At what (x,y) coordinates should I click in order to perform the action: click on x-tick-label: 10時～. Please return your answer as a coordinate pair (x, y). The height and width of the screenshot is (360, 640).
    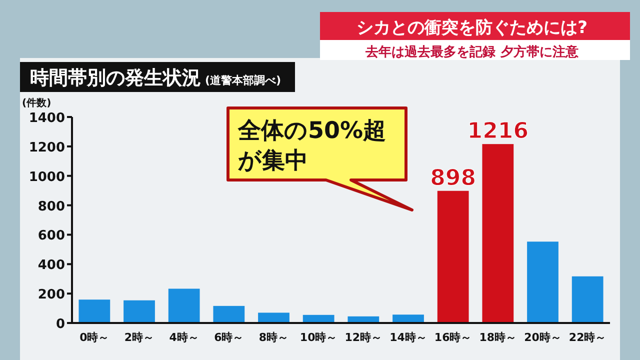
    Looking at the image, I should click on (319, 337).